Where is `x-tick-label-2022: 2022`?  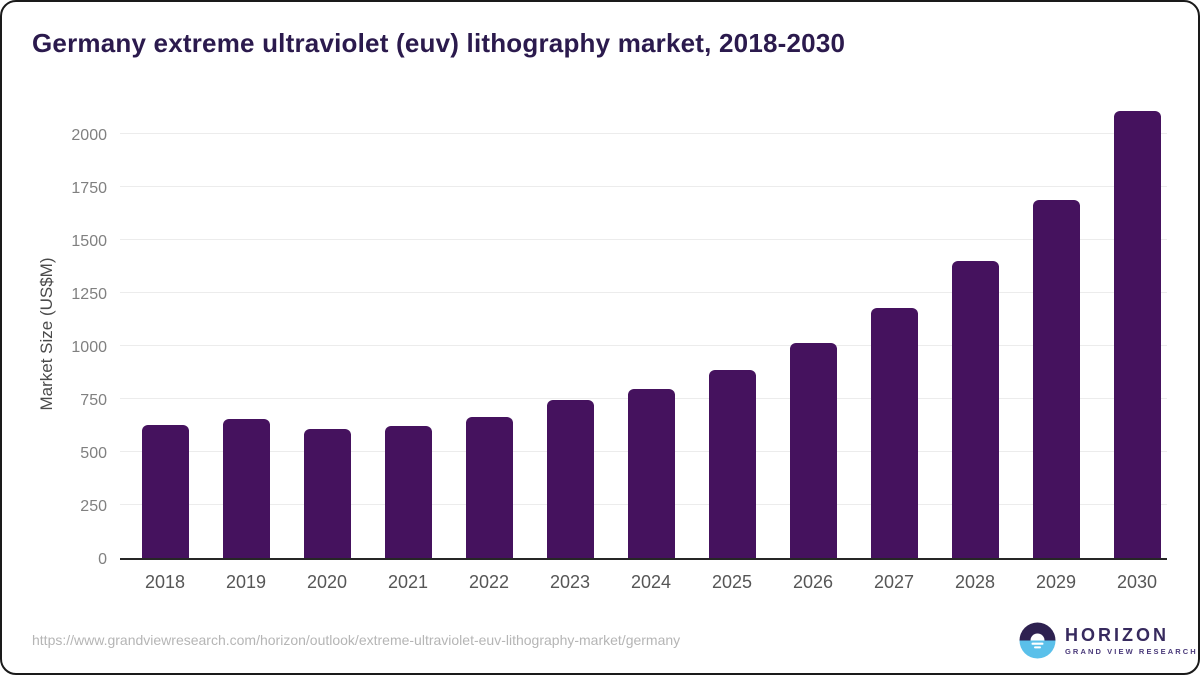 x-tick-label-2022: 2022 is located at coordinates (489, 582).